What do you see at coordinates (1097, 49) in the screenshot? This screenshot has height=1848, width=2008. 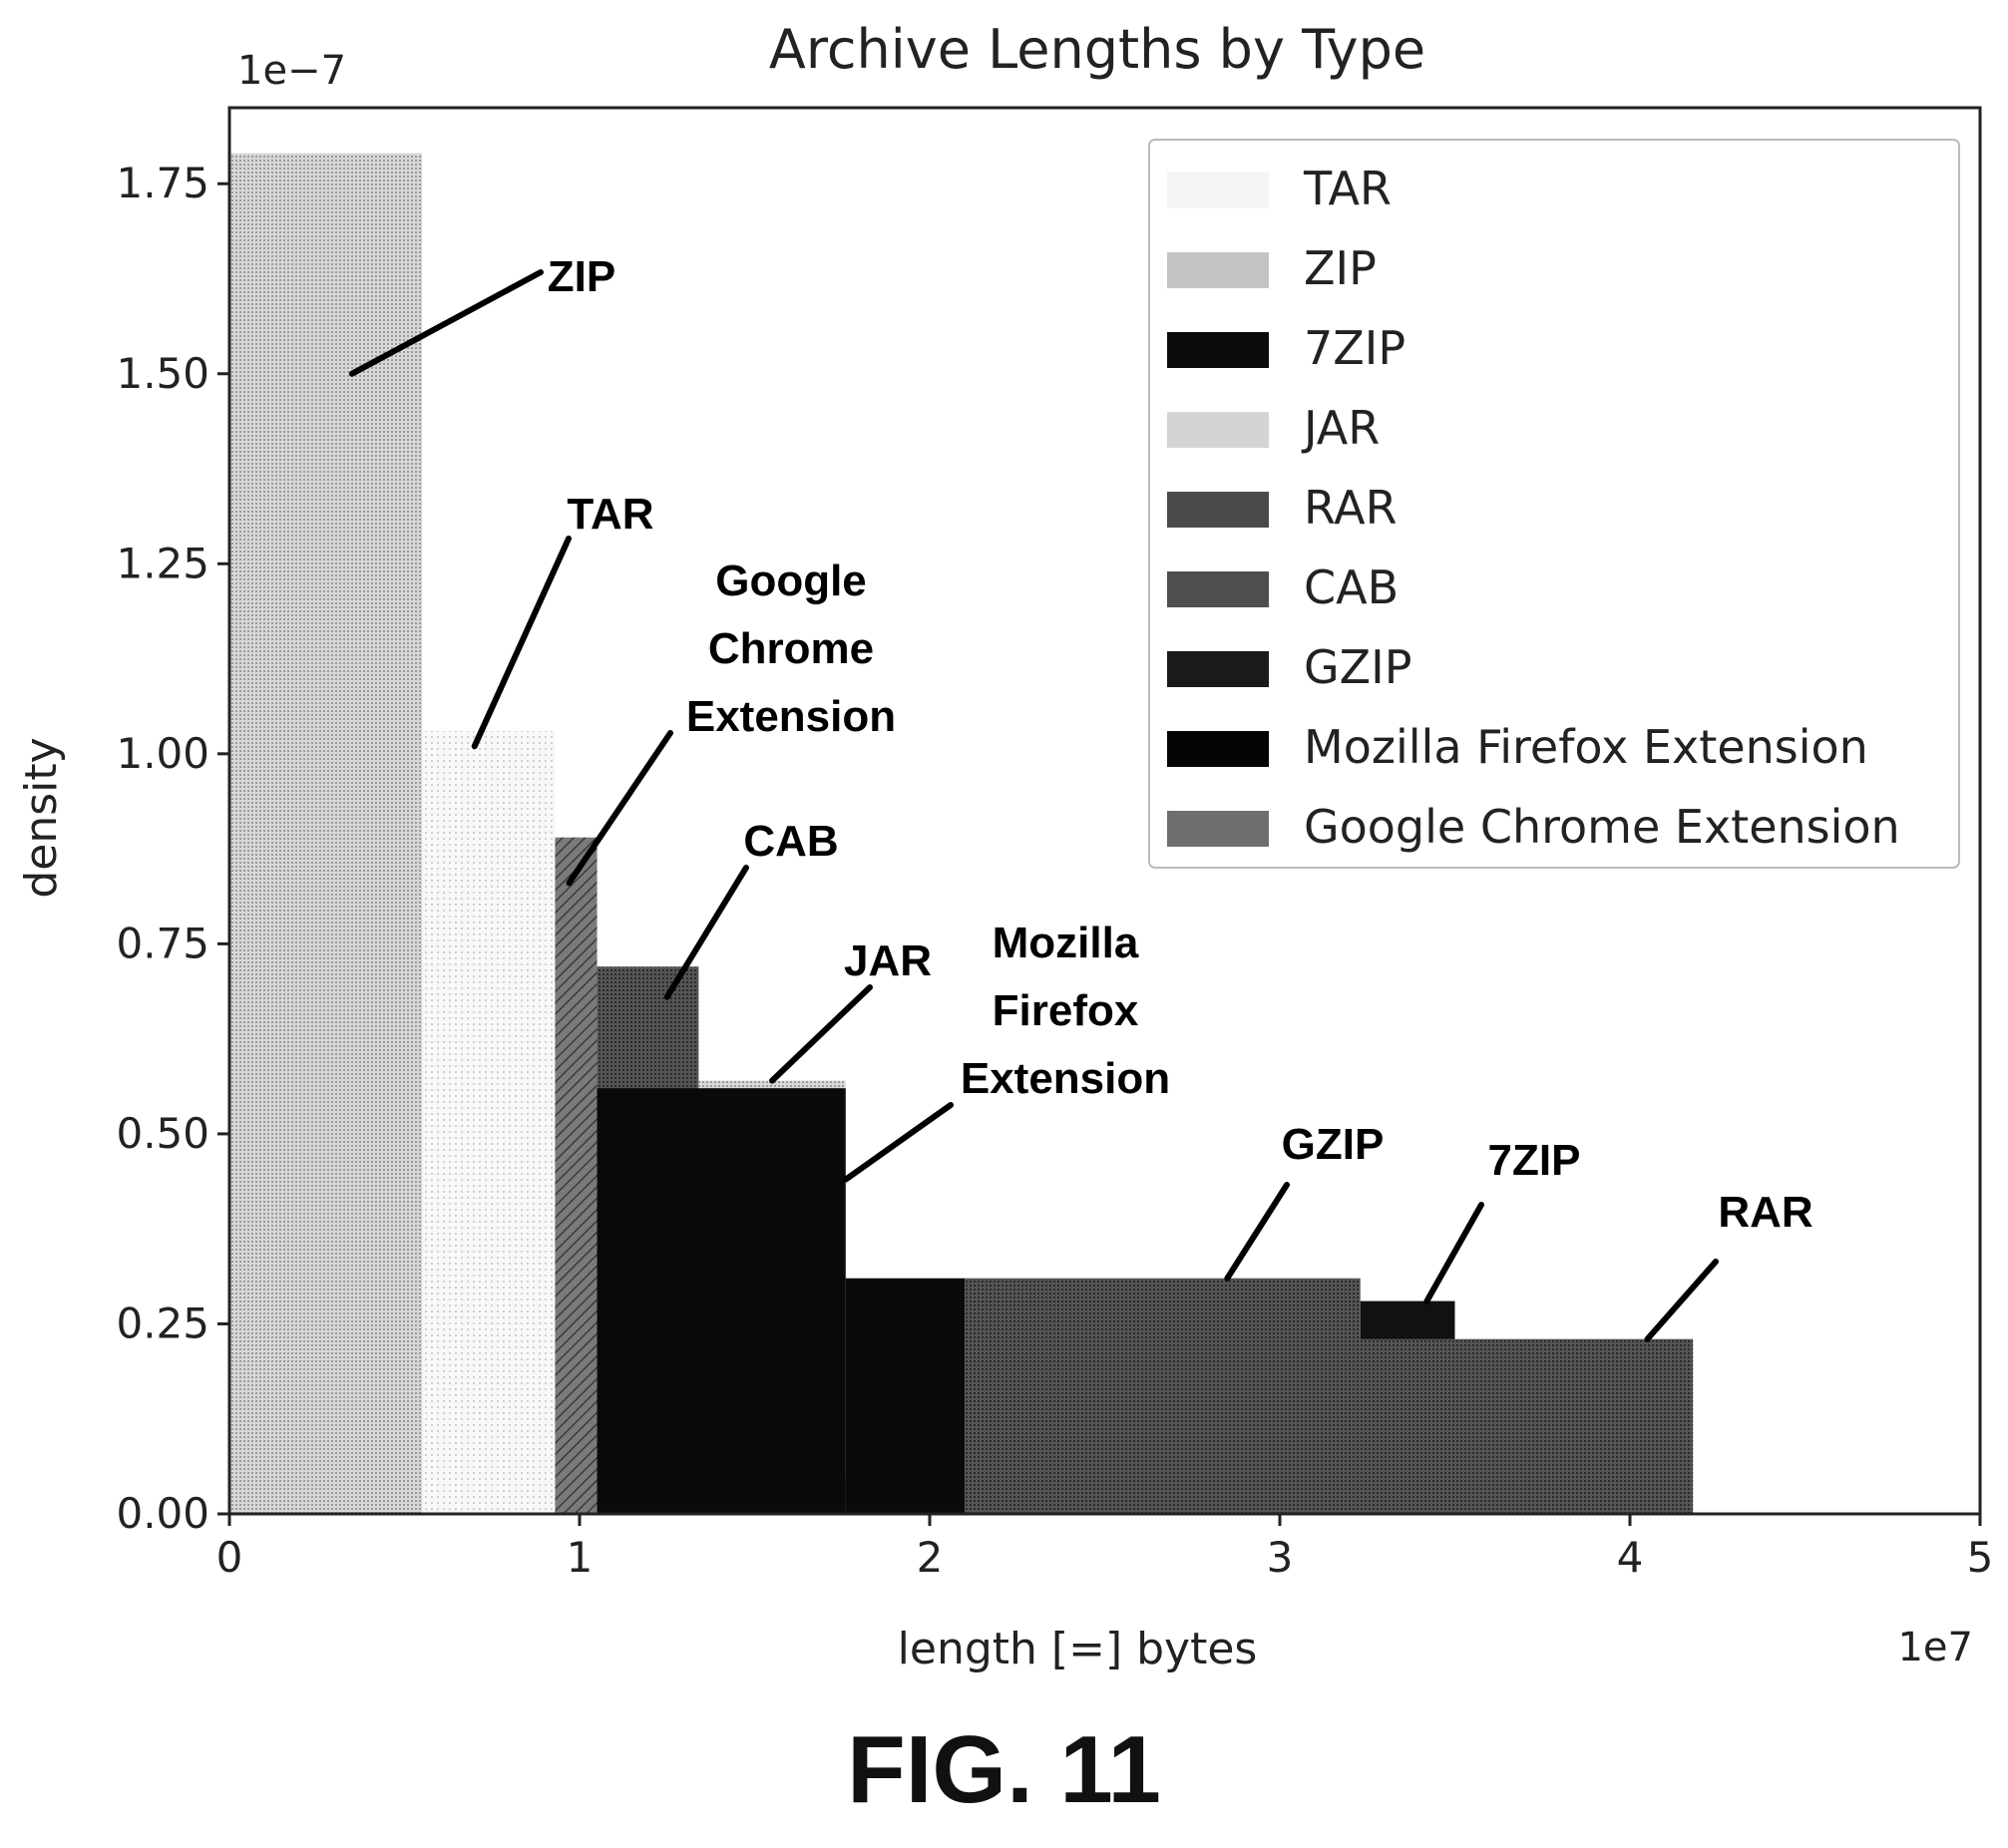 I see `chart-title: Archive Lengths by Type` at bounding box center [1097, 49].